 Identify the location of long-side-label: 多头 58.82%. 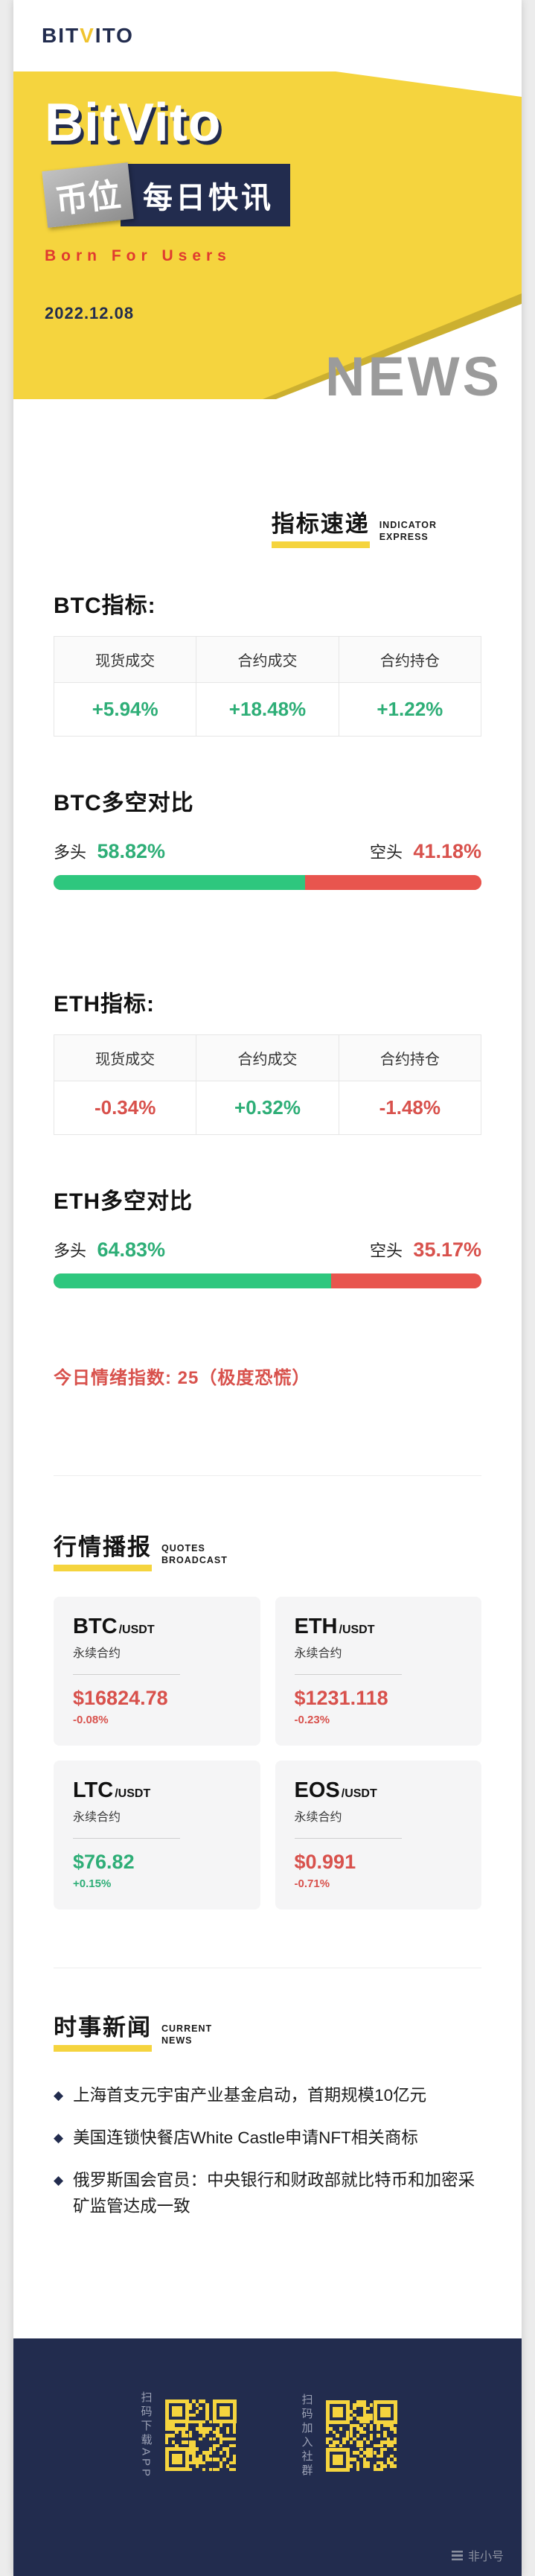
(109, 851).